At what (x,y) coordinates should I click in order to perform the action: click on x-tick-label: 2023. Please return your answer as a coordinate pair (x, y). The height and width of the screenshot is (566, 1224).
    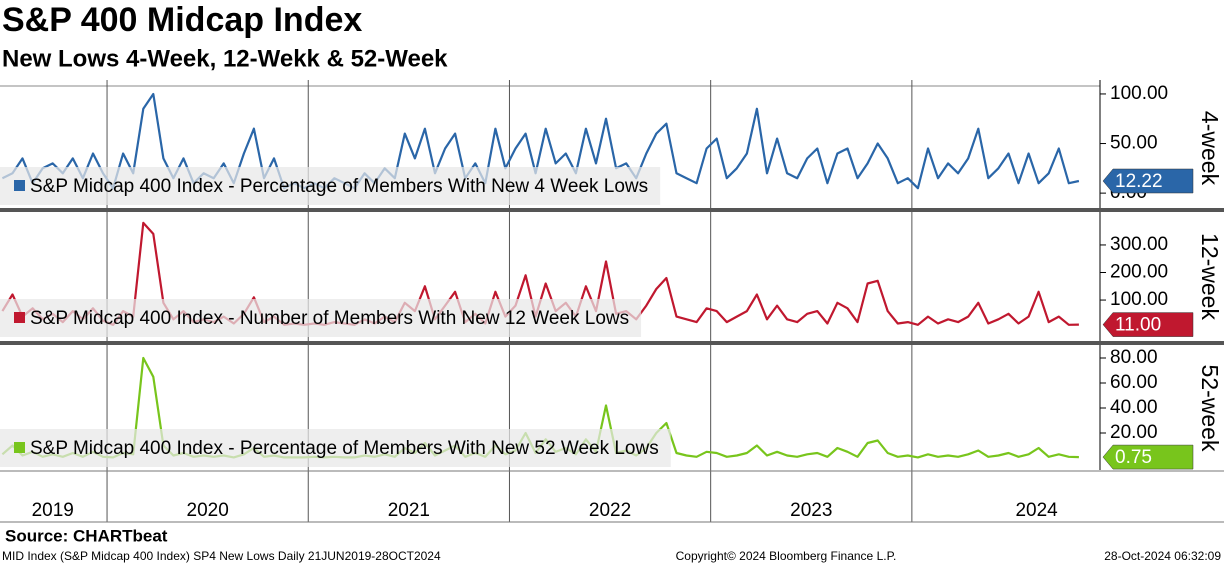
    Looking at the image, I should click on (811, 510).